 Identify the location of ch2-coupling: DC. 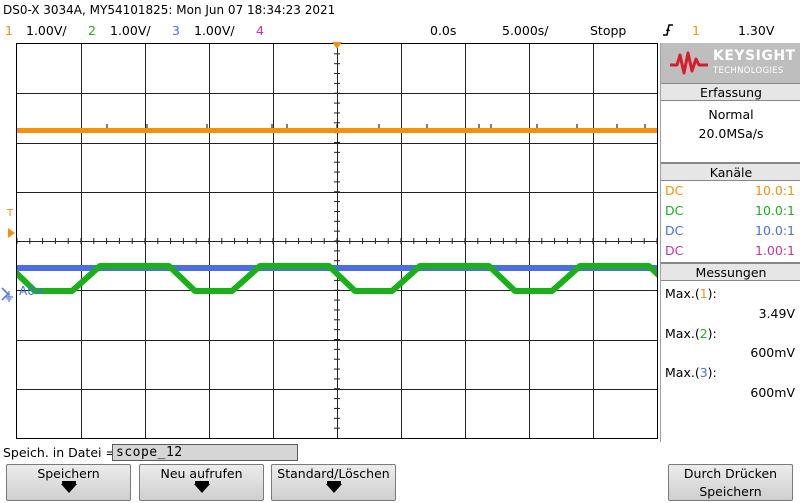
(674, 210).